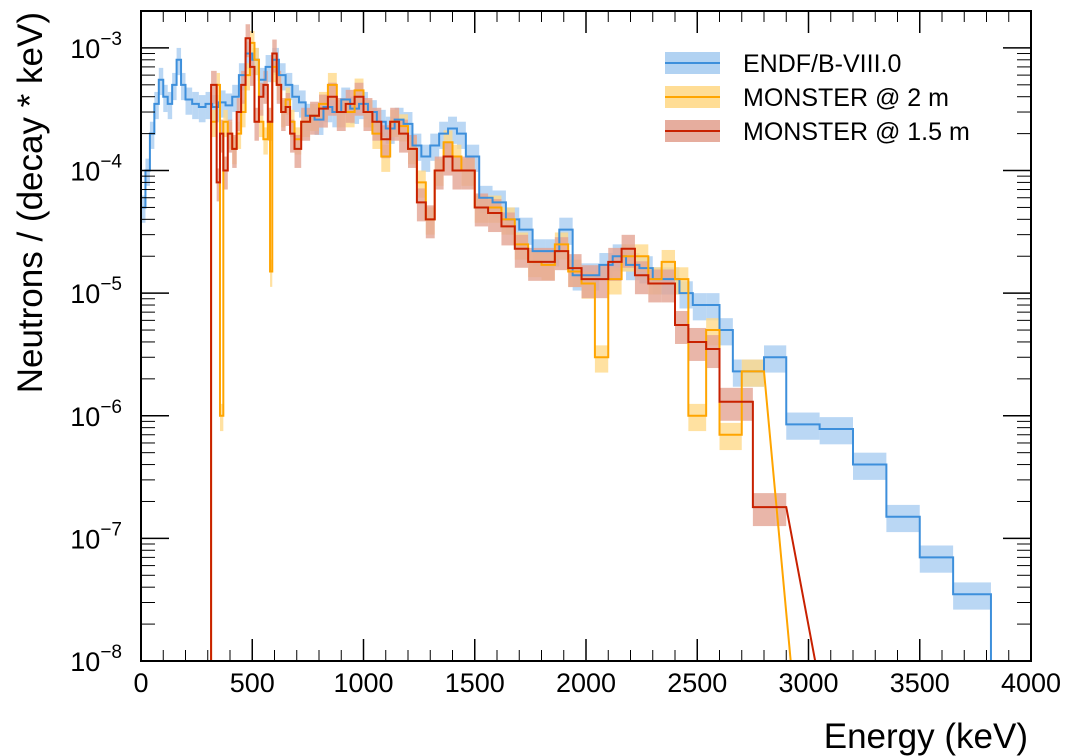 The image size is (1071, 756). Describe the element at coordinates (856, 132) in the screenshot. I see `legend-label-2: MONSTER @ 1.5 m` at that location.